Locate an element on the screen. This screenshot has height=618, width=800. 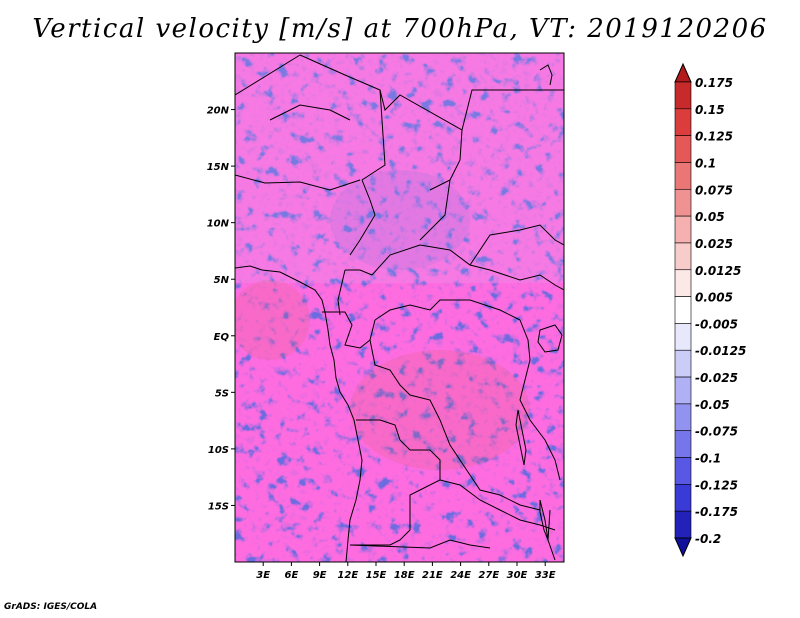
border-cameroon is located at coordinates (355, 292).